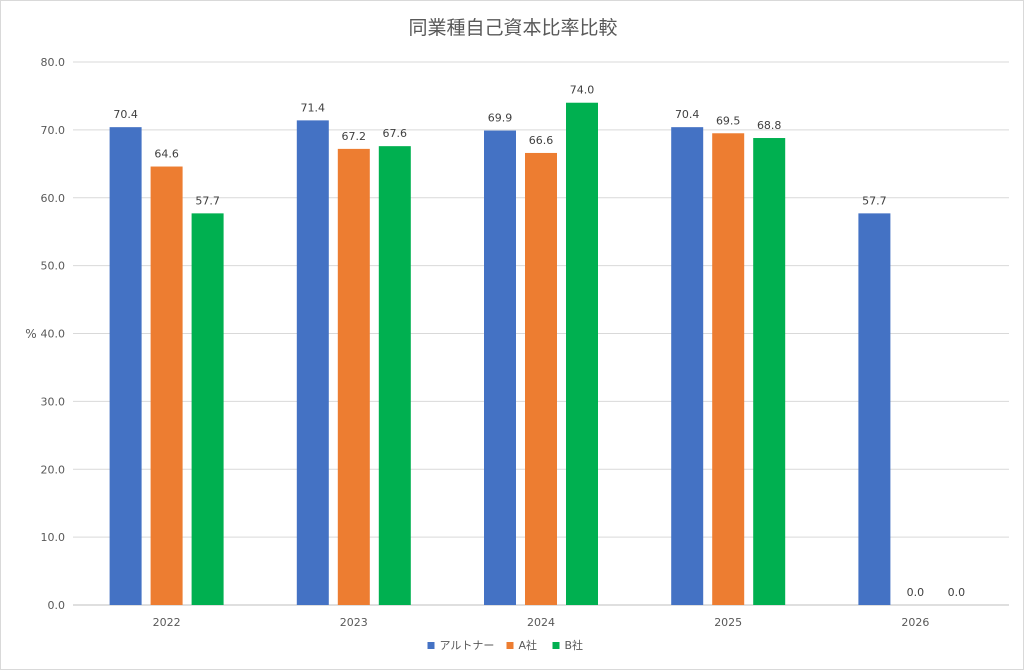 This screenshot has width=1024, height=671. What do you see at coordinates (53, 469) in the screenshot?
I see `y-tick-label: 20.0` at bounding box center [53, 469].